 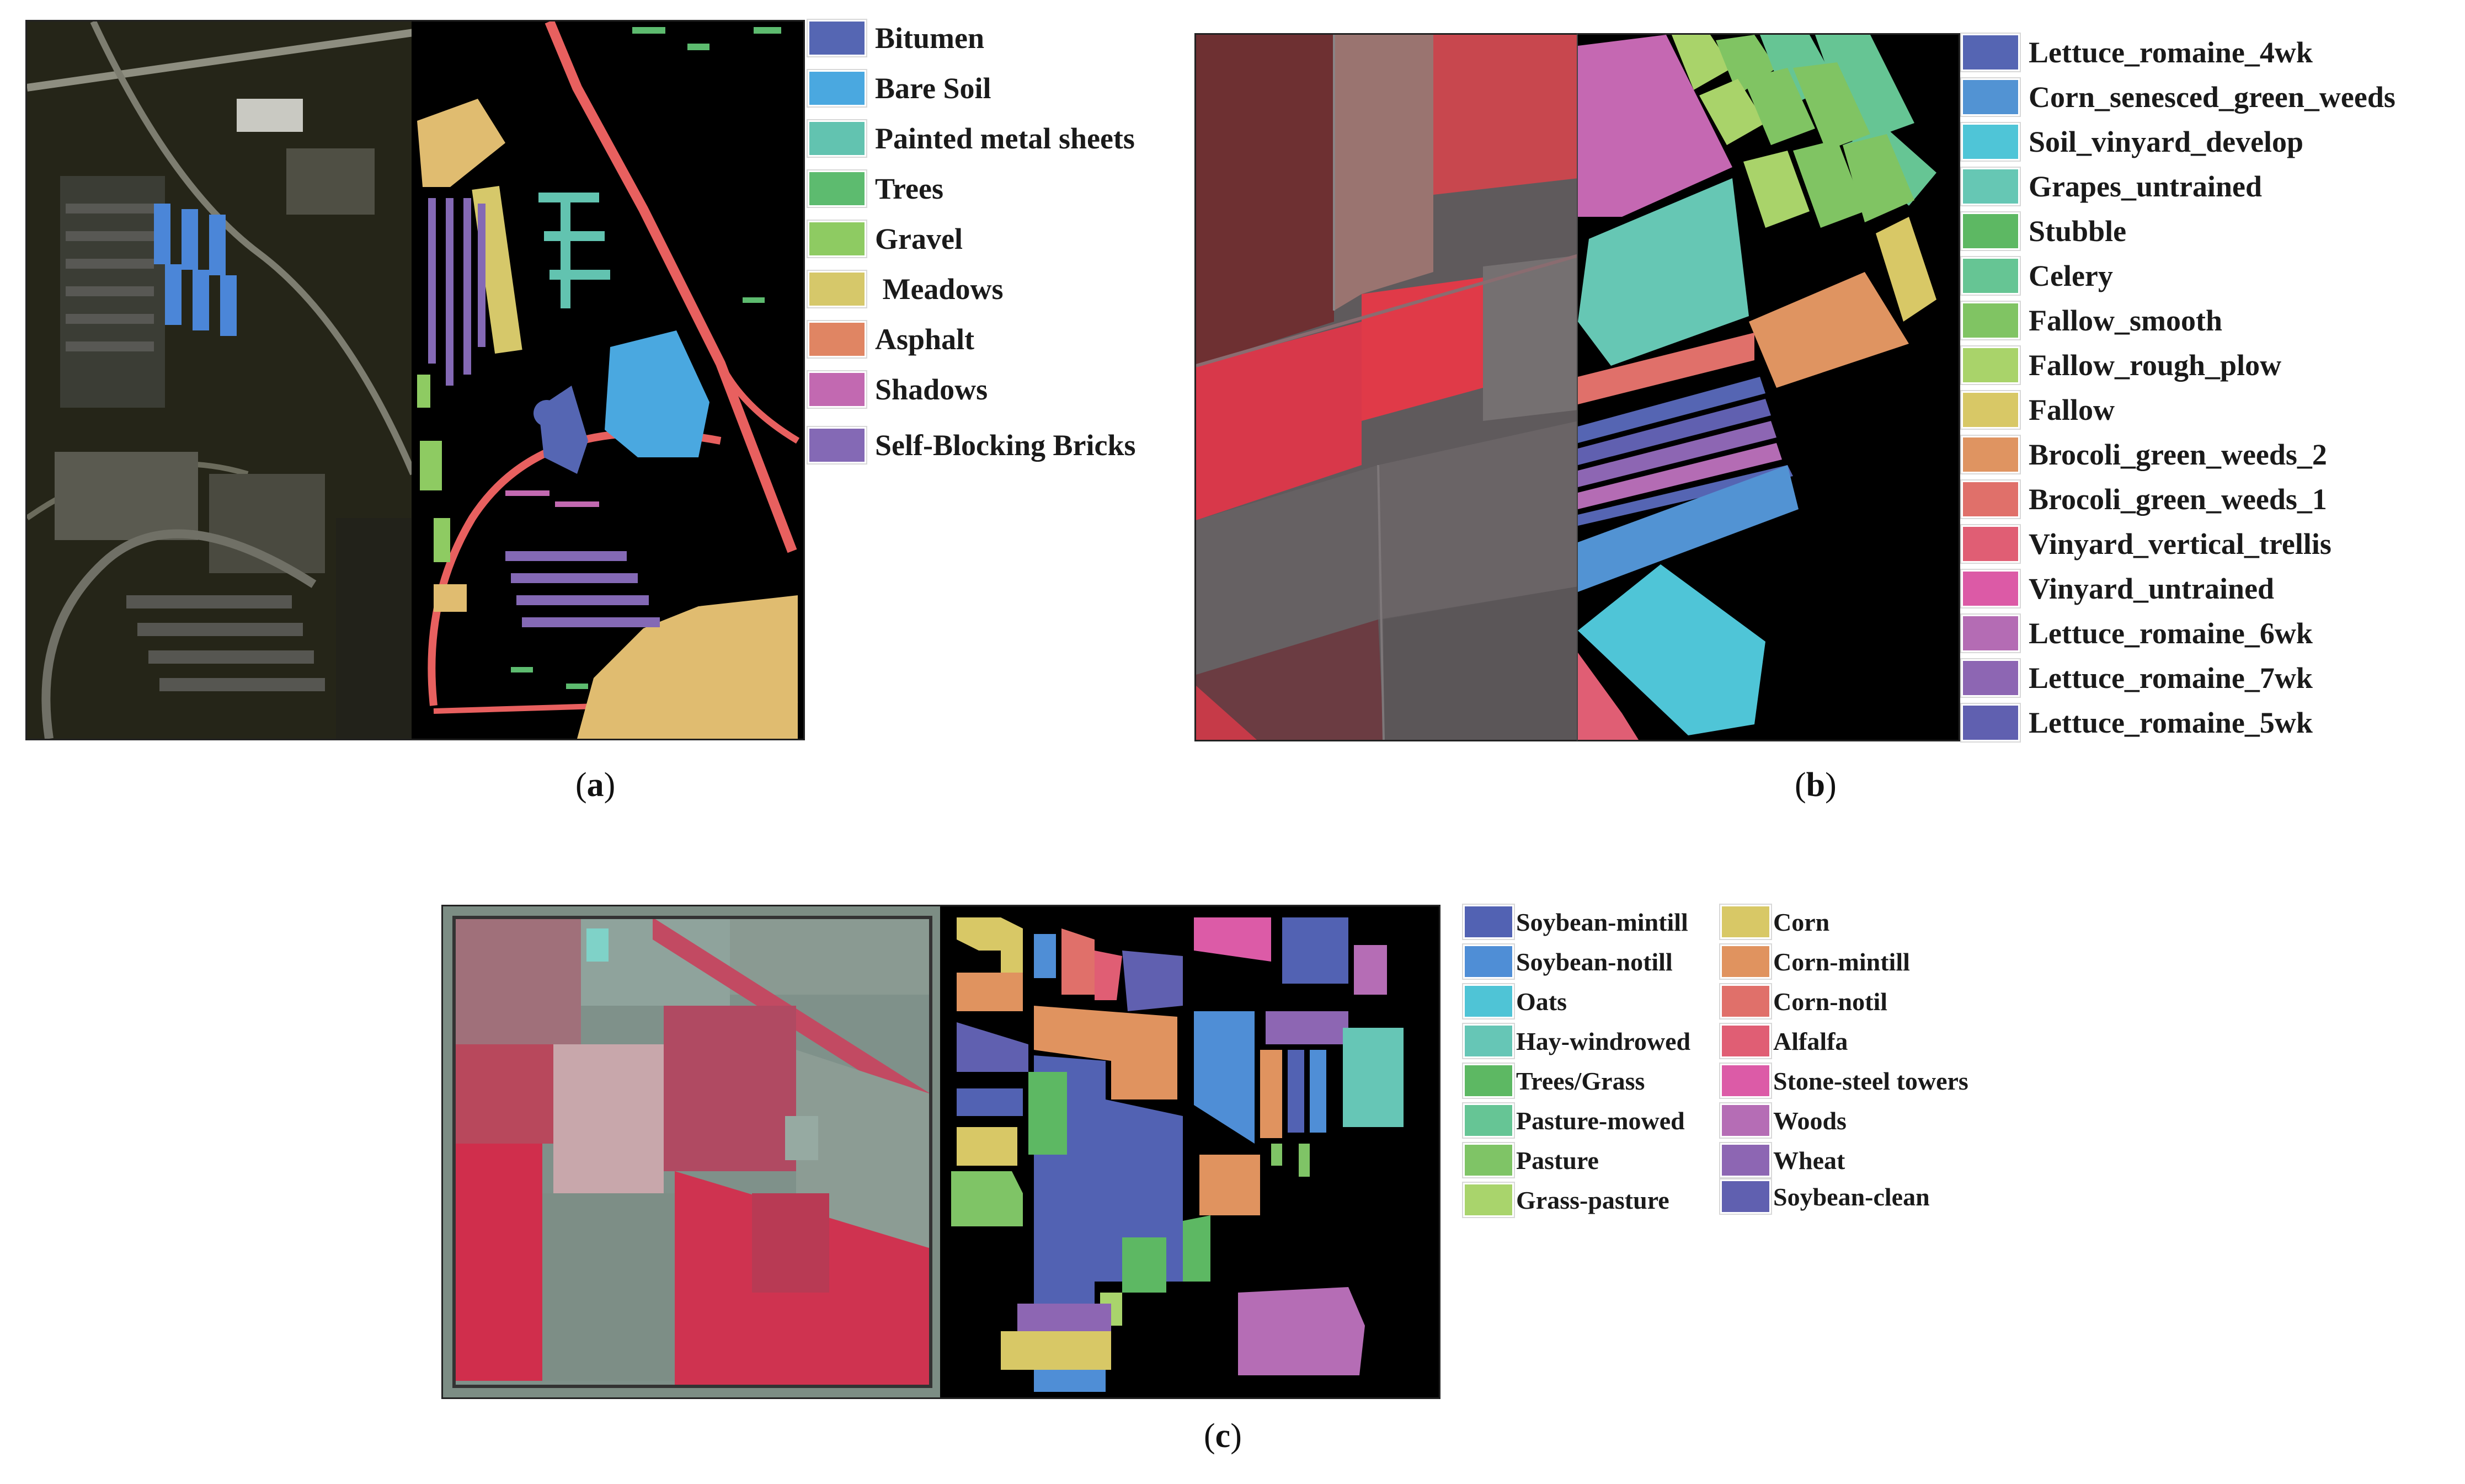 What do you see at coordinates (1488, 1120) in the screenshot?
I see `legend-swatch-pasture-mowed` at bounding box center [1488, 1120].